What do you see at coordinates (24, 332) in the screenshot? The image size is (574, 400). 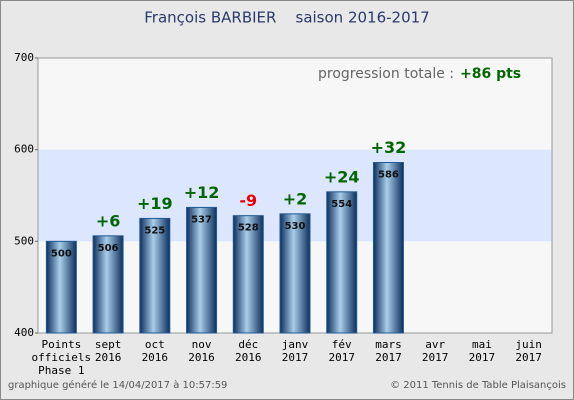 I see `y-tick-label: 400` at bounding box center [24, 332].